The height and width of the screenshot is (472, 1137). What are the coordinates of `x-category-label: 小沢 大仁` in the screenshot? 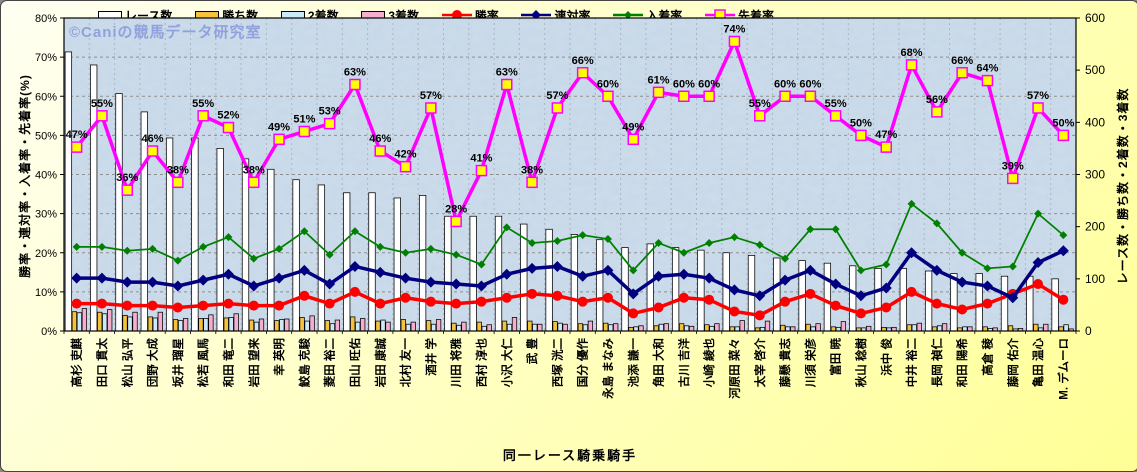 It's located at (507, 363).